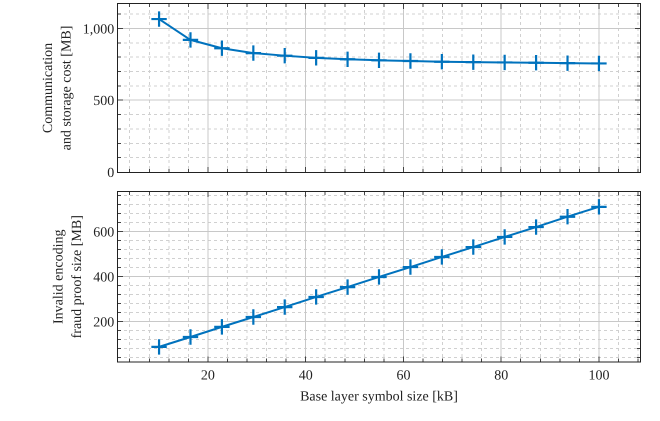 This screenshot has height=421, width=660. What do you see at coordinates (103, 278) in the screenshot?
I see `y-tick-label: 400` at bounding box center [103, 278].